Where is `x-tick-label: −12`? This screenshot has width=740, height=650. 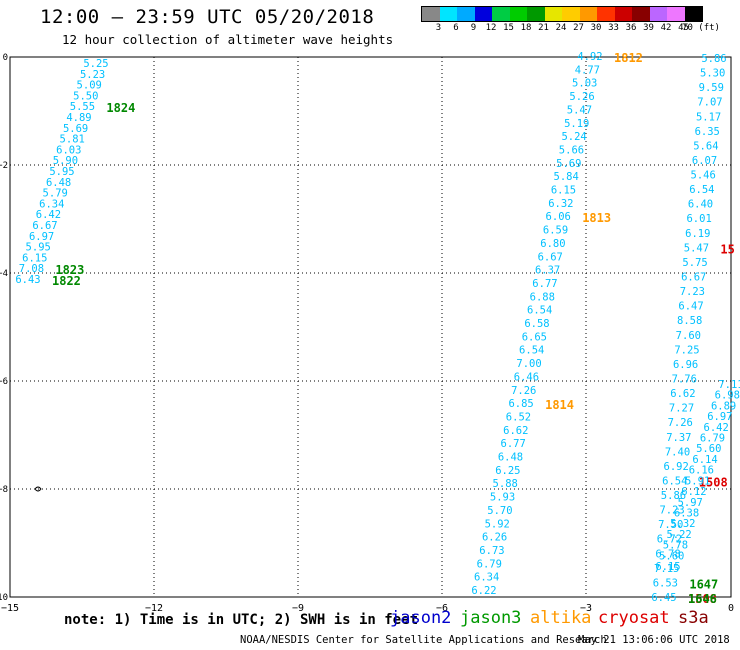 x-tick-label: −12 is located at coordinates (154, 608).